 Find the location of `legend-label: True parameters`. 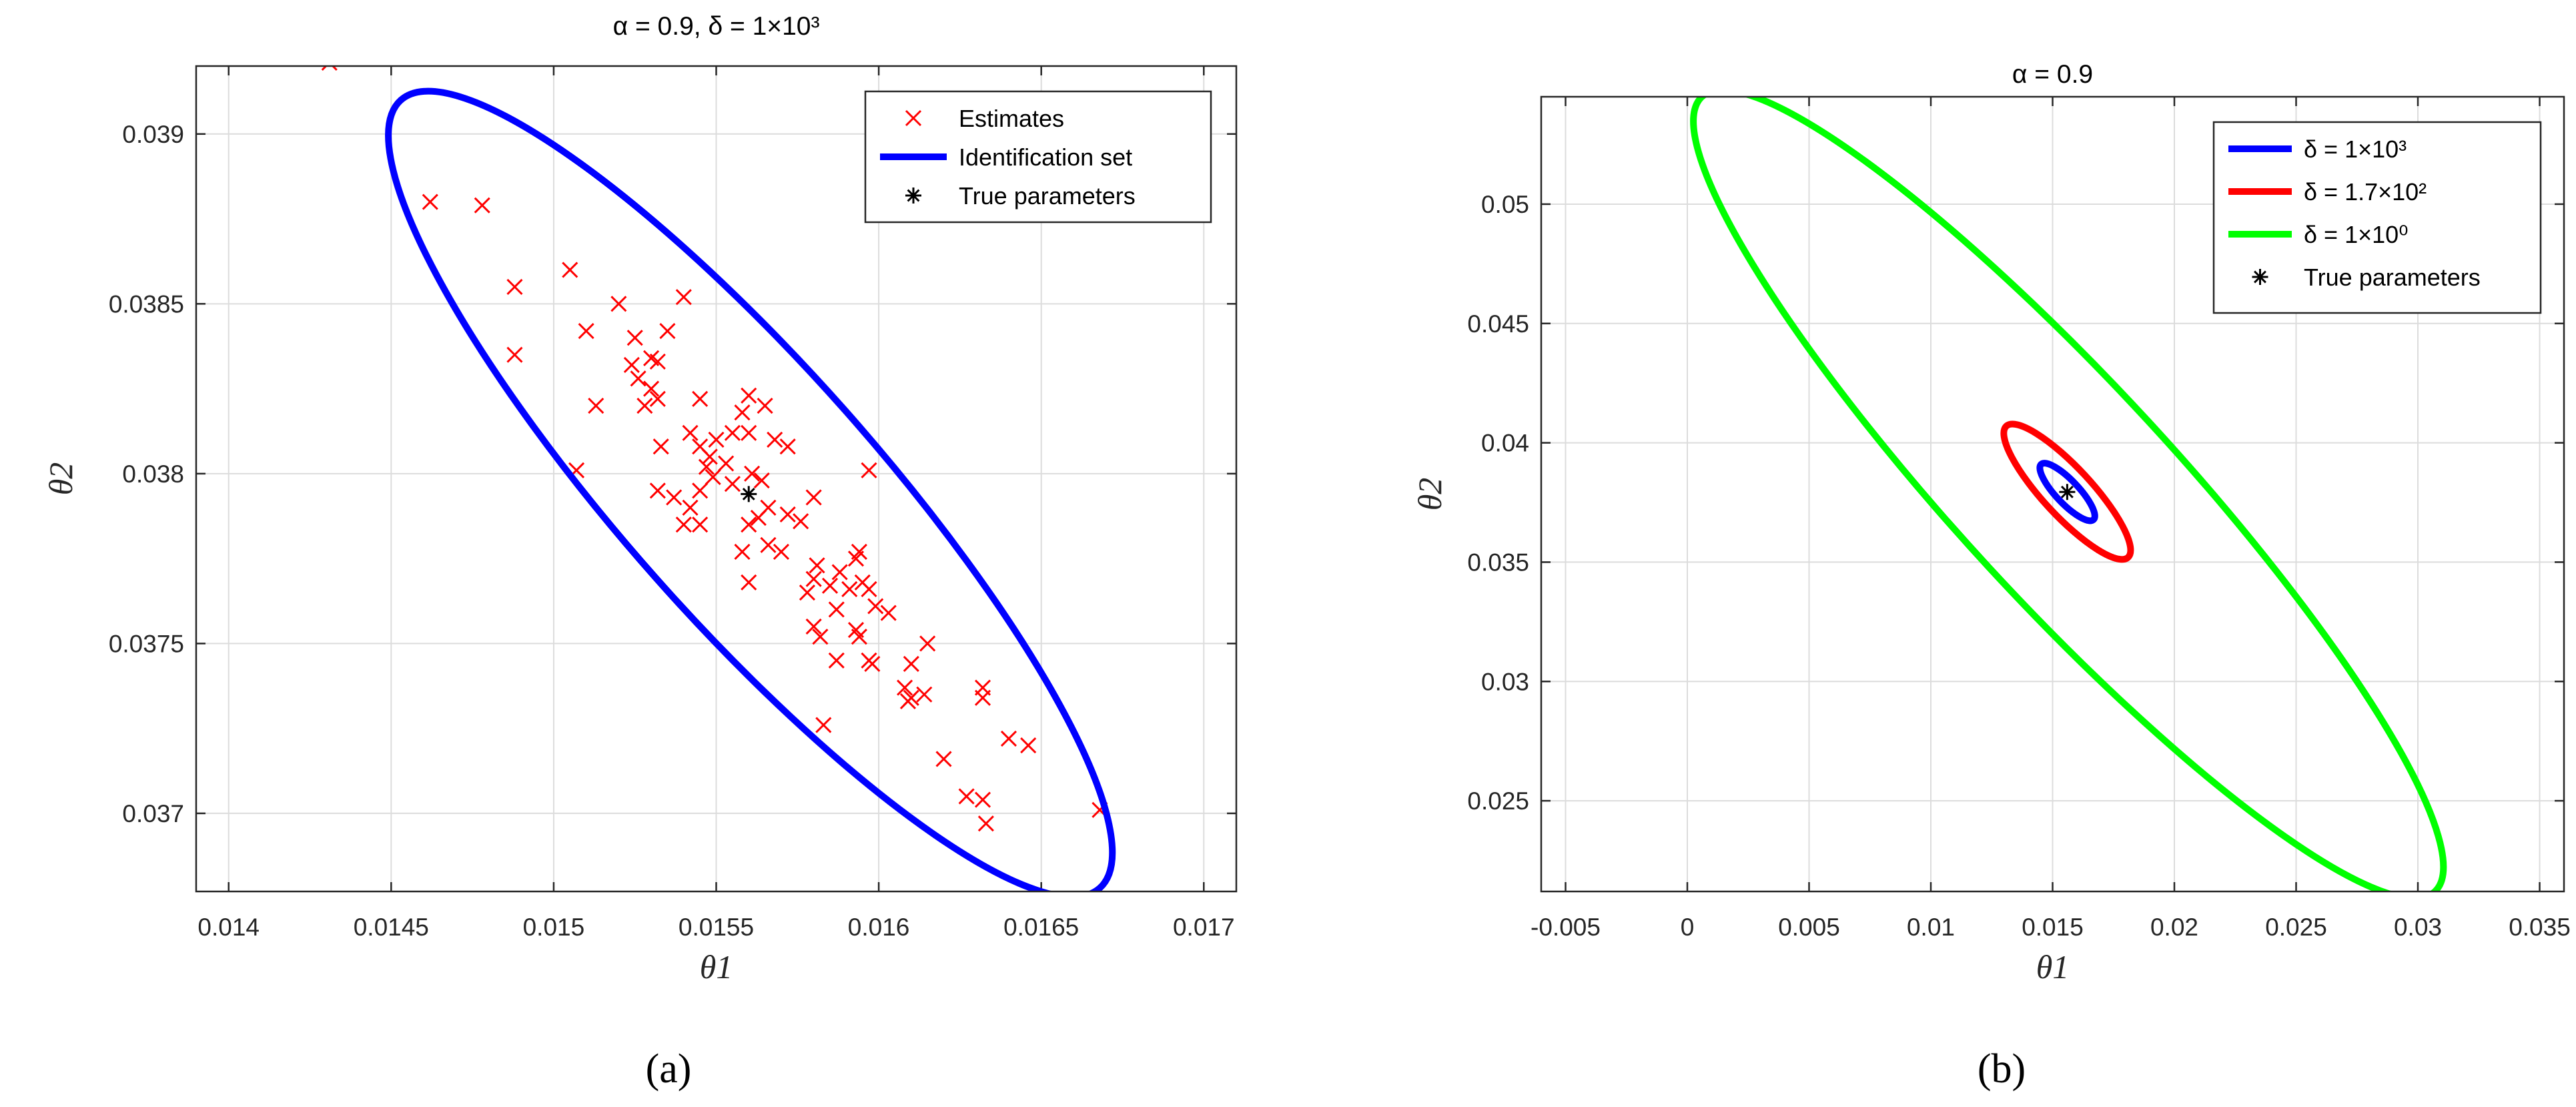

legend-label: True parameters is located at coordinates (2392, 277).